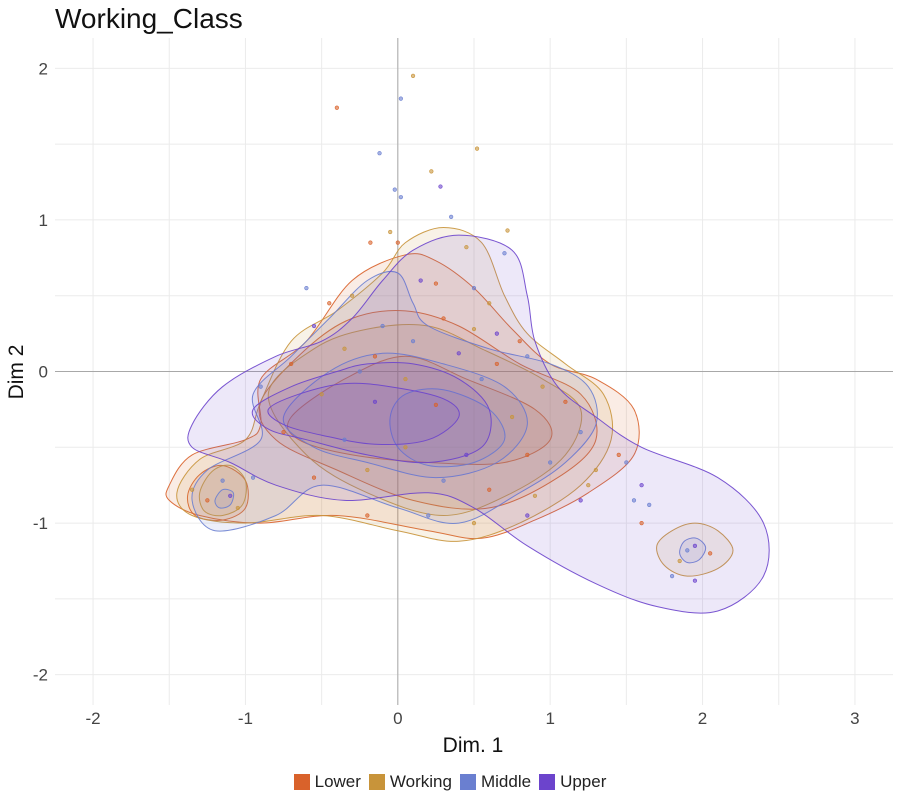 This screenshot has width=900, height=800. I want to click on chart-title: Working_Class, so click(149, 18).